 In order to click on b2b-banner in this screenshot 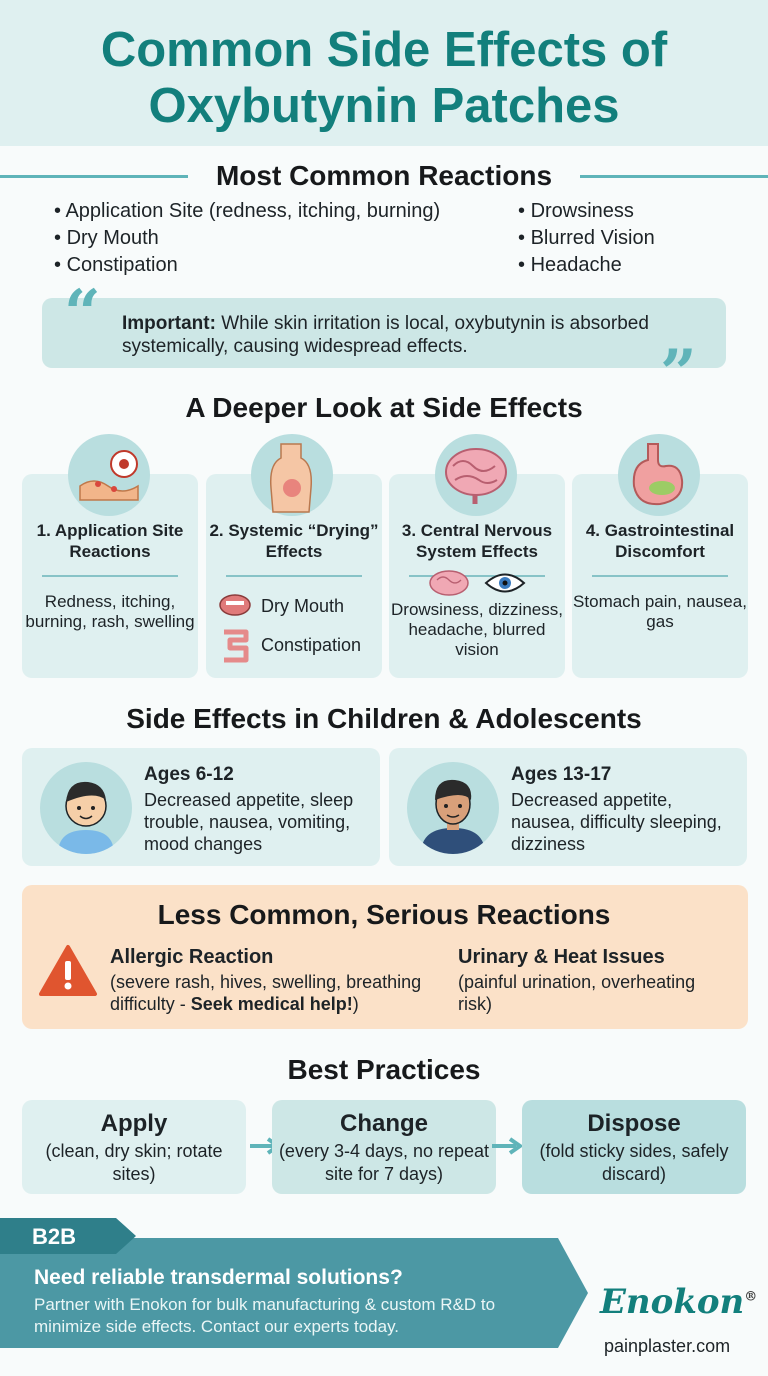, I will do `click(294, 1293)`.